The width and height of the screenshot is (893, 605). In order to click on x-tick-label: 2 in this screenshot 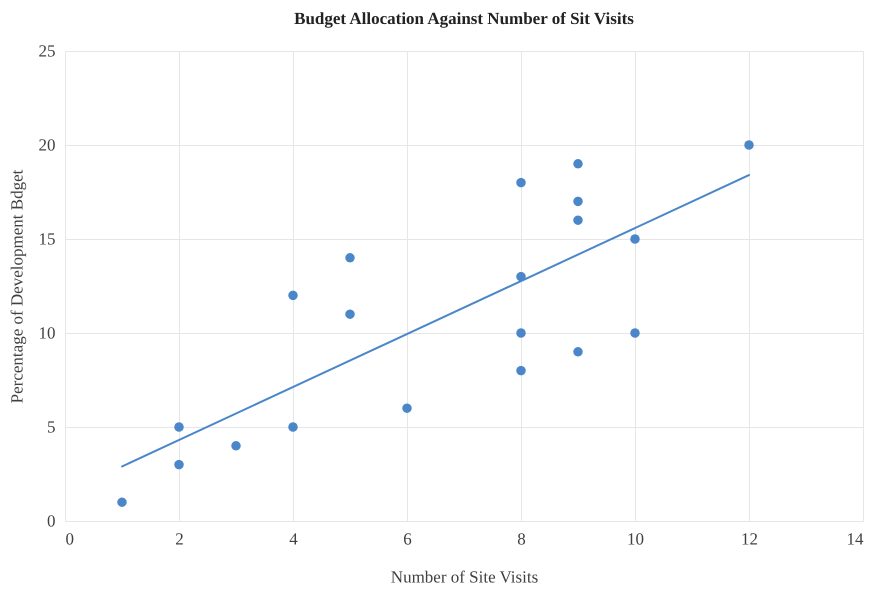, I will do `click(179, 539)`.